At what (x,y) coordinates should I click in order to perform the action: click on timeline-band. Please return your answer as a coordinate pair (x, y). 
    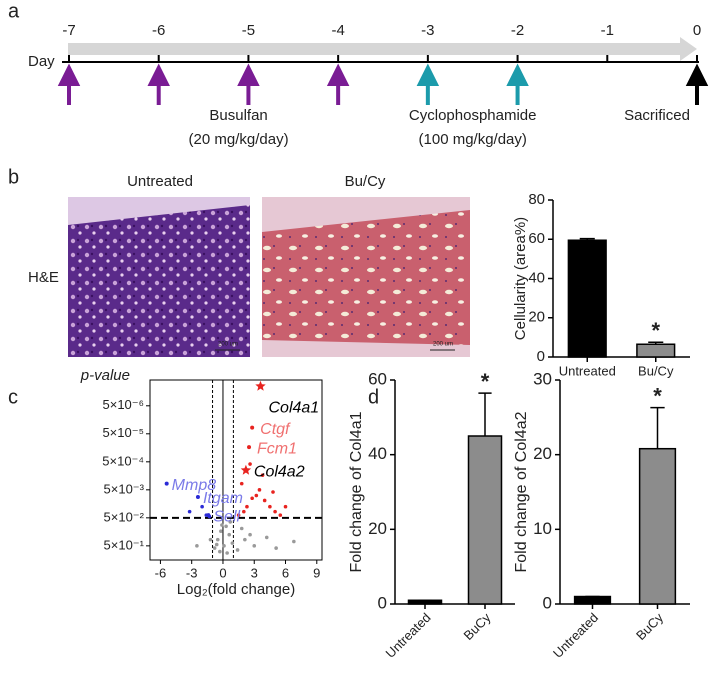
    Looking at the image, I should click on (382, 49).